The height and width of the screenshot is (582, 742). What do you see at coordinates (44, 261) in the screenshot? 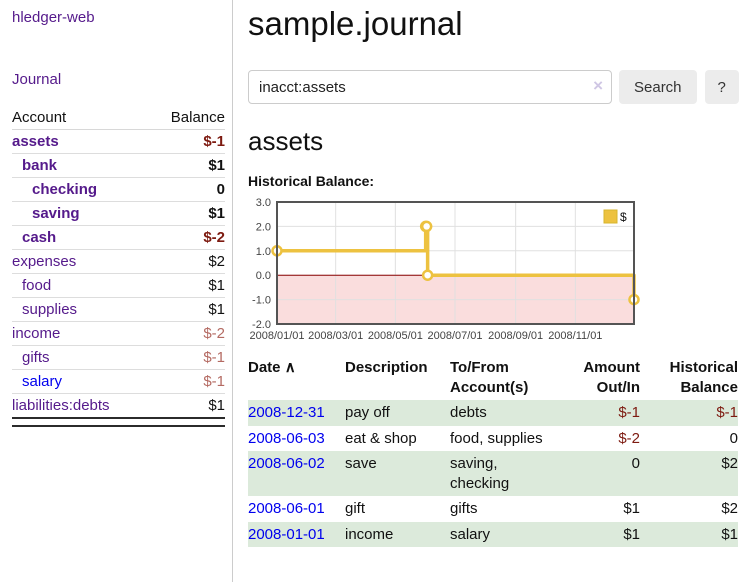
I see `sidebar-account-link: expenses` at bounding box center [44, 261].